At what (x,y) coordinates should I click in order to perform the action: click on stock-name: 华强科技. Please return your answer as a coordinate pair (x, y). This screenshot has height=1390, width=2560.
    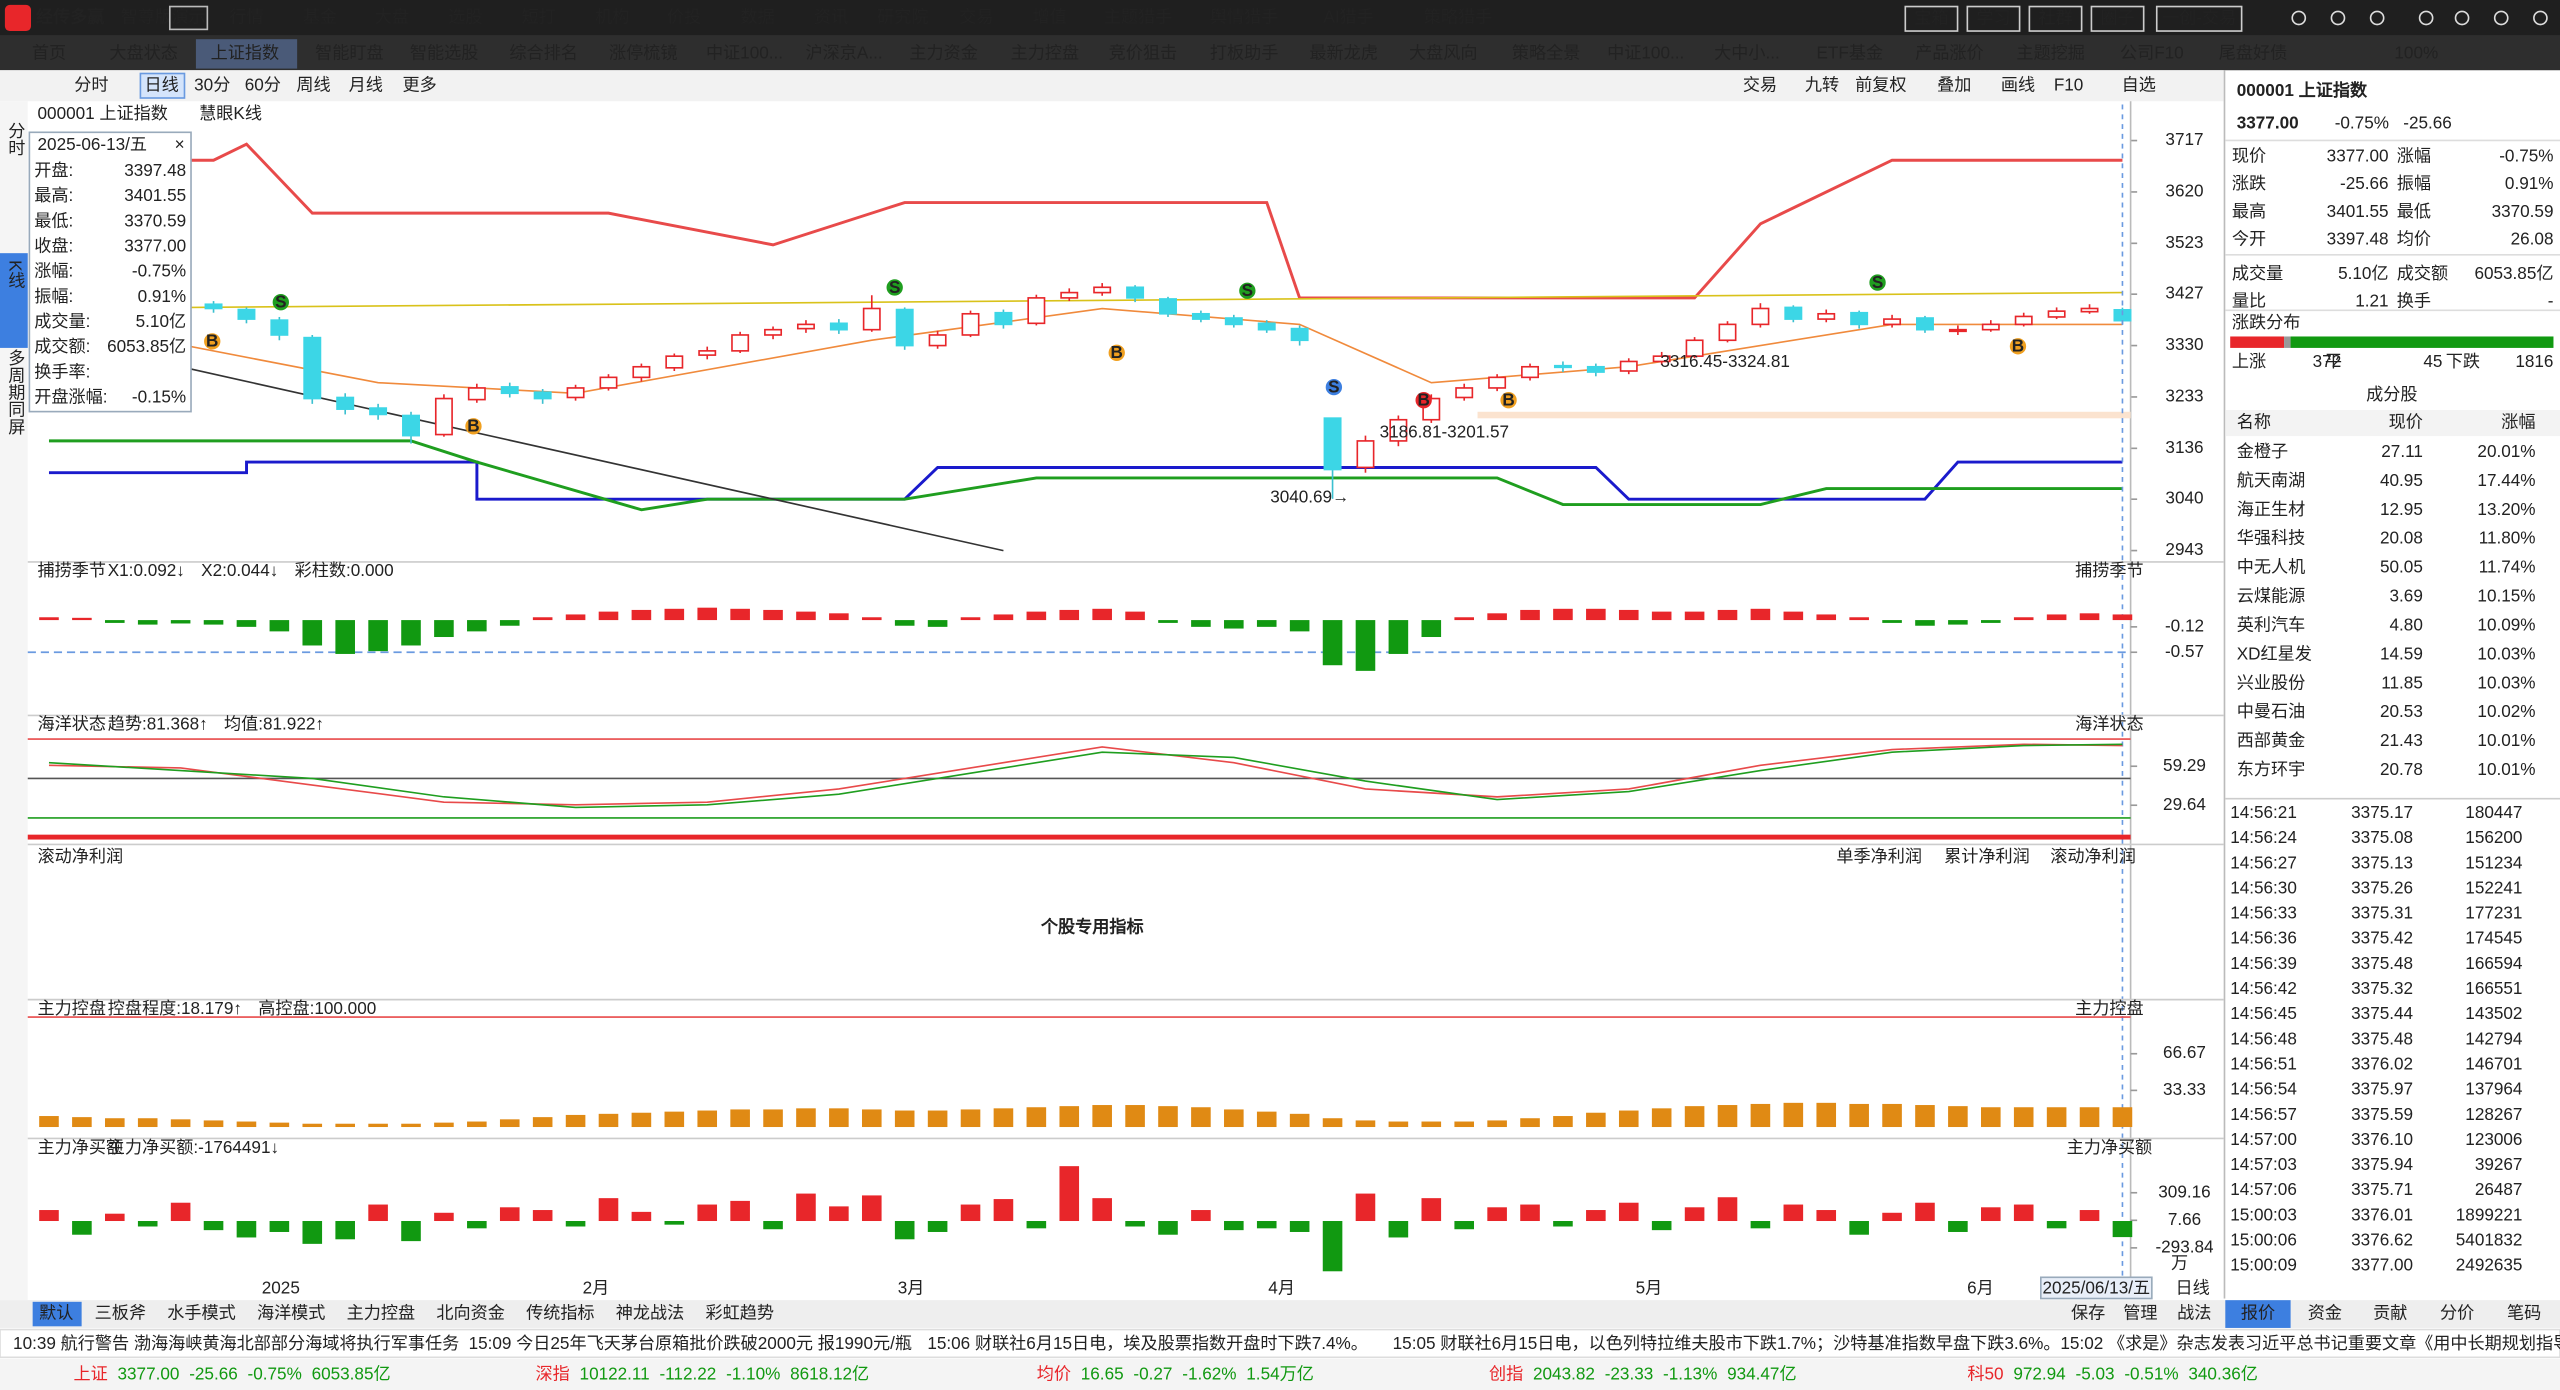
    Looking at the image, I should click on (2271, 538).